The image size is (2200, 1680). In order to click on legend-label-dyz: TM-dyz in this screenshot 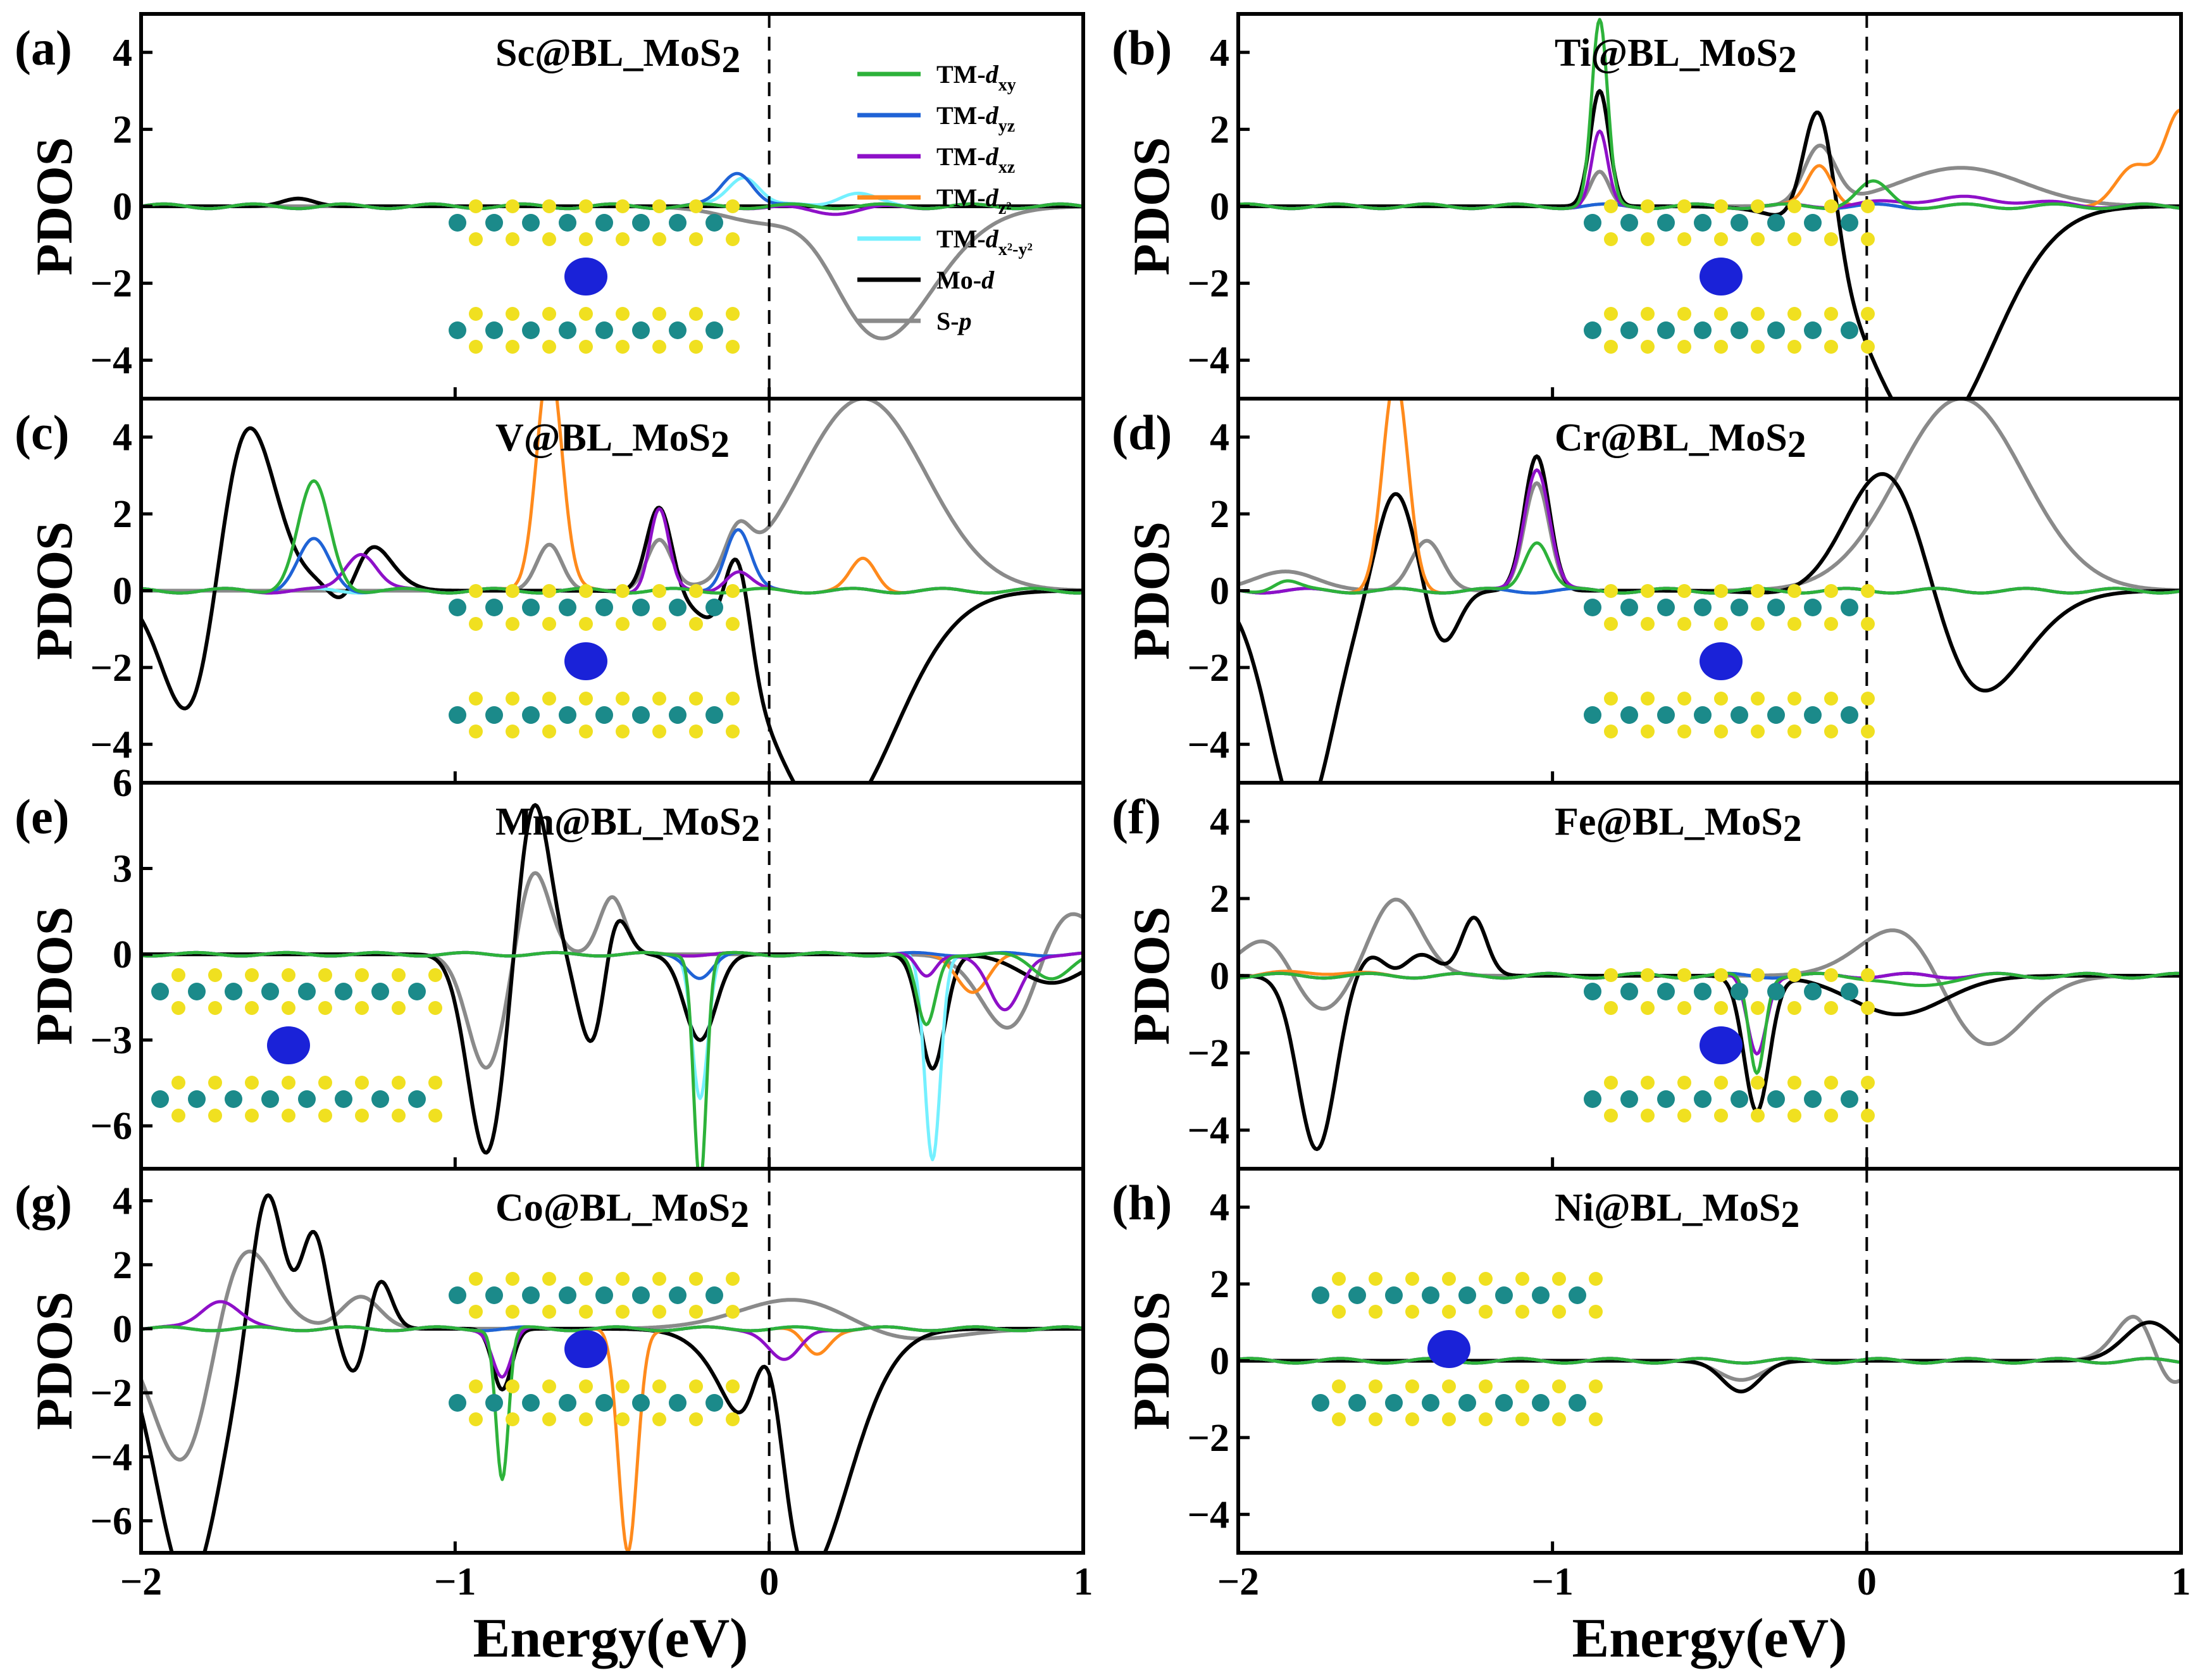, I will do `click(975, 118)`.